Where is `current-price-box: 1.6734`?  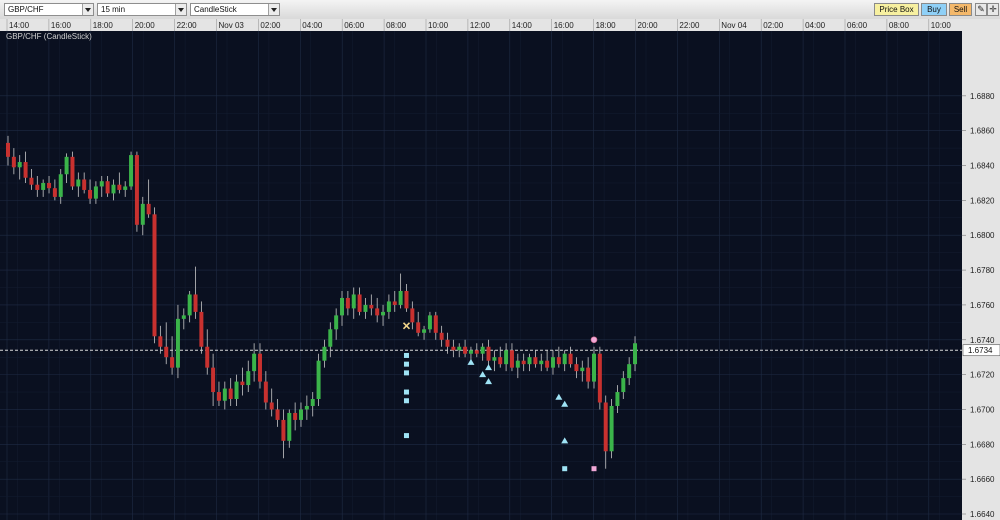
current-price-box: 1.6734 is located at coordinates (981, 350).